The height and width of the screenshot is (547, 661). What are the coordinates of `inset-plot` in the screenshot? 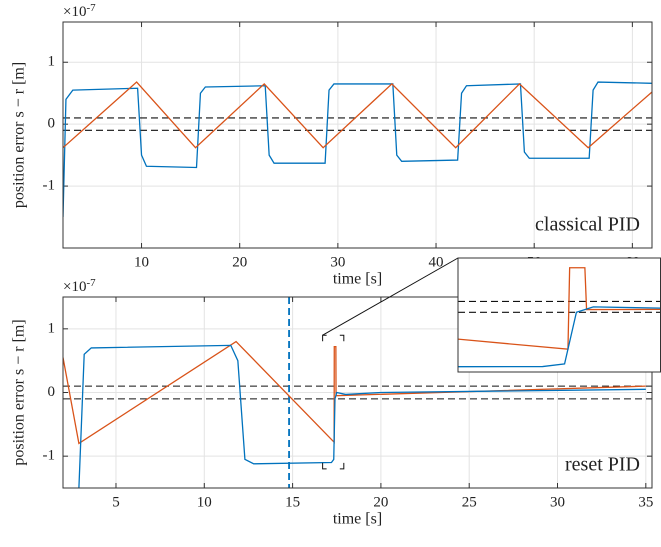 It's located at (559, 317).